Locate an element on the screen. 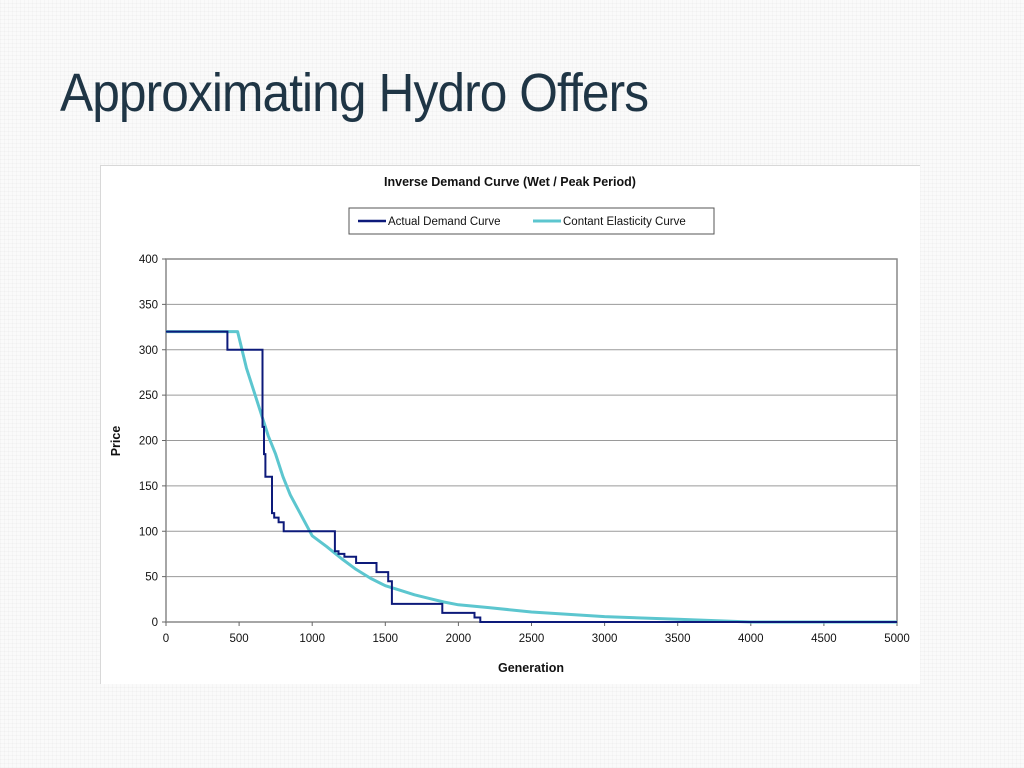 The width and height of the screenshot is (1024, 768). y-tick-label: 250 is located at coordinates (148, 396).